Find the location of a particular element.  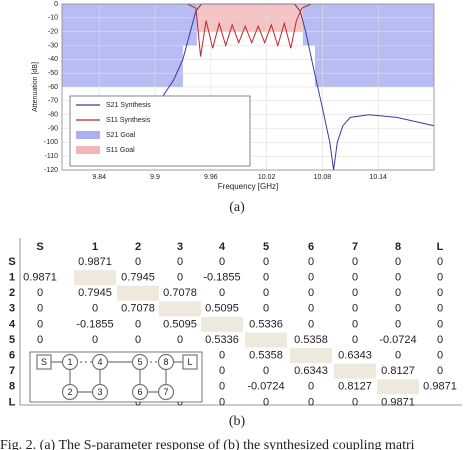

y-tick-label: -10 is located at coordinates (53, 18).